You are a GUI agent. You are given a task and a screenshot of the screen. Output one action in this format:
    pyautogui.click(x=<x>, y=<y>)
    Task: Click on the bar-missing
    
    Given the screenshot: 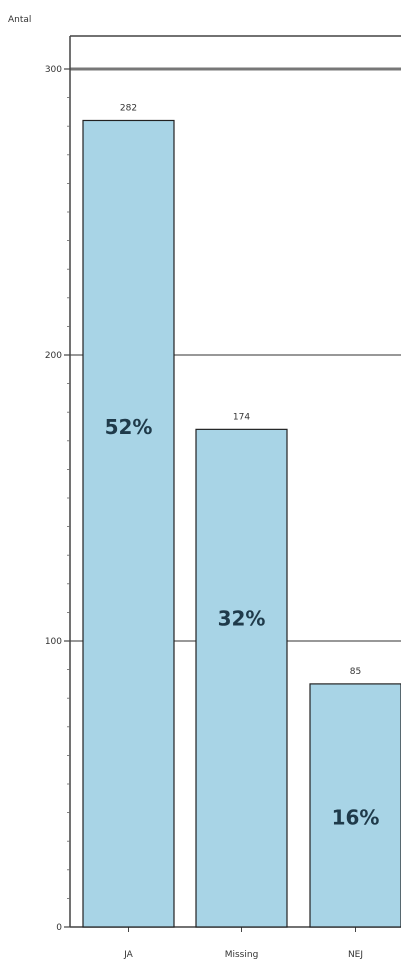 What is the action you would take?
    pyautogui.click(x=241, y=678)
    